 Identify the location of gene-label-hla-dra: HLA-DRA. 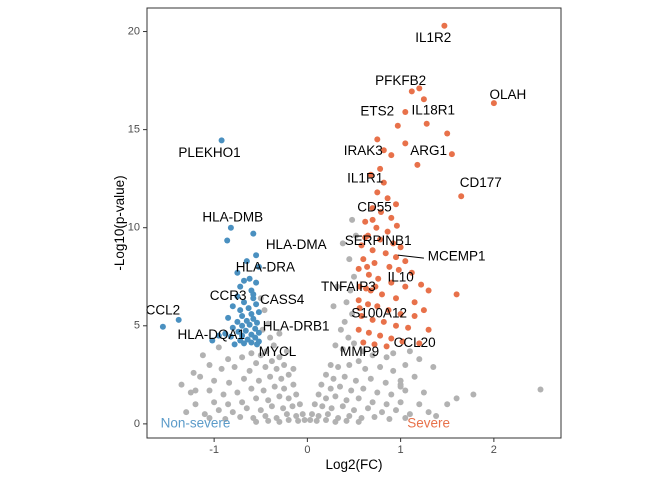
(265, 266).